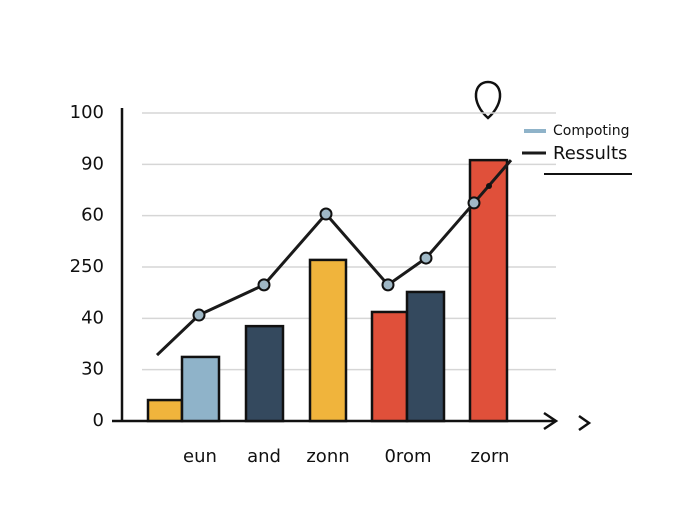  Describe the element at coordinates (264, 456) in the screenshot. I see `x-tick-label: and` at that location.